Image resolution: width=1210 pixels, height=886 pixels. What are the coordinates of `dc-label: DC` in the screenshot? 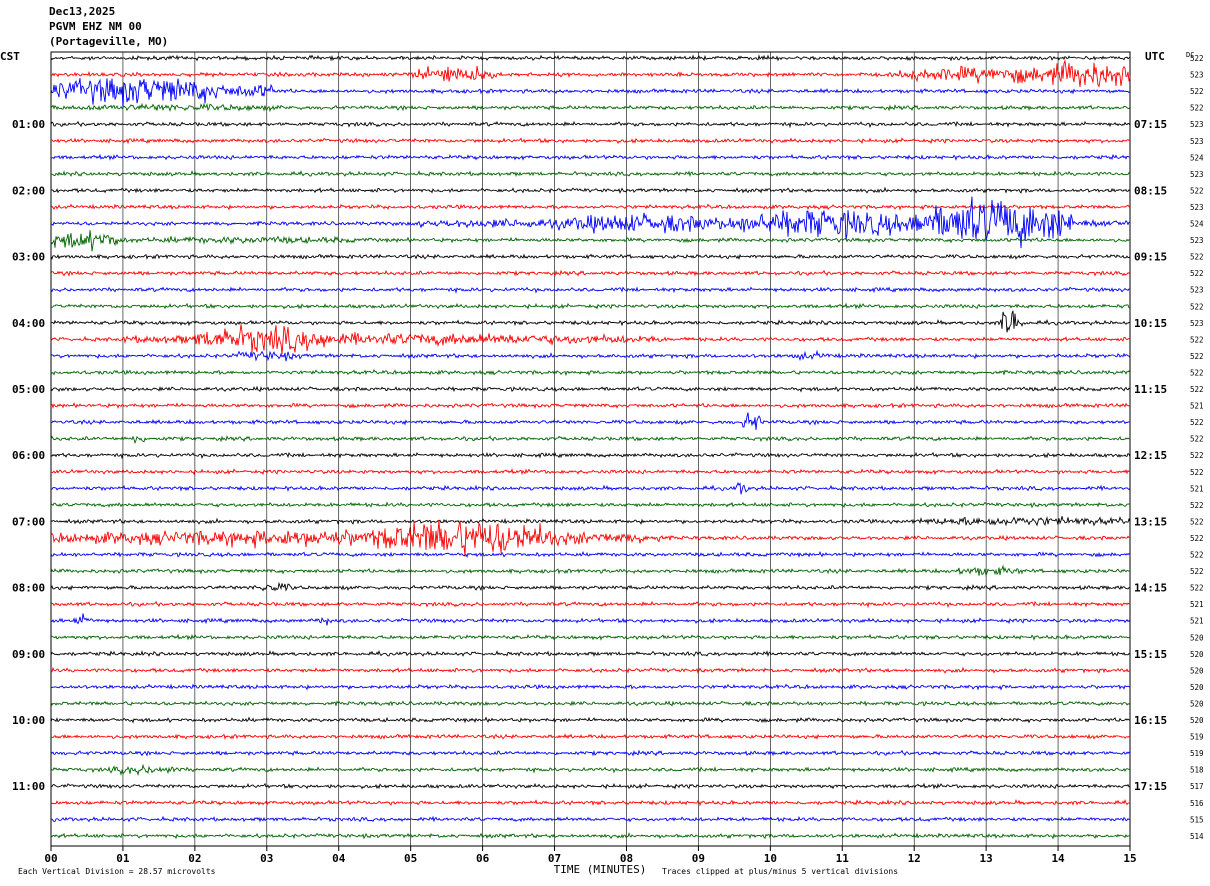 It's located at (1190, 55).